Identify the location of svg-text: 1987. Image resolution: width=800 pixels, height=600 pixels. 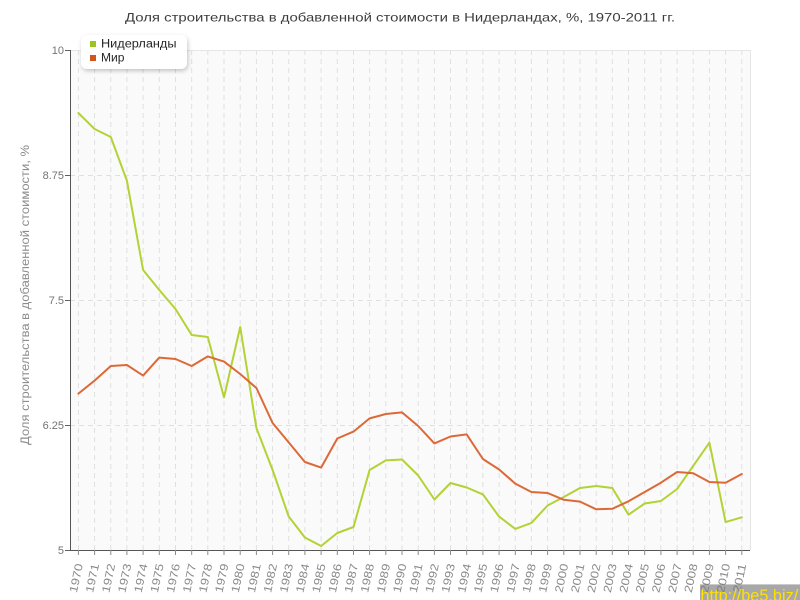
(352, 578).